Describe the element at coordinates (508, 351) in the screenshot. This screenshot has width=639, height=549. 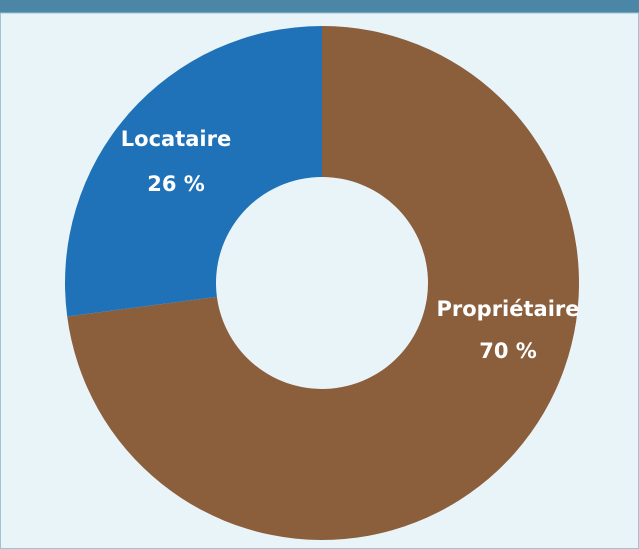
I see `value-label: 70 %` at that location.